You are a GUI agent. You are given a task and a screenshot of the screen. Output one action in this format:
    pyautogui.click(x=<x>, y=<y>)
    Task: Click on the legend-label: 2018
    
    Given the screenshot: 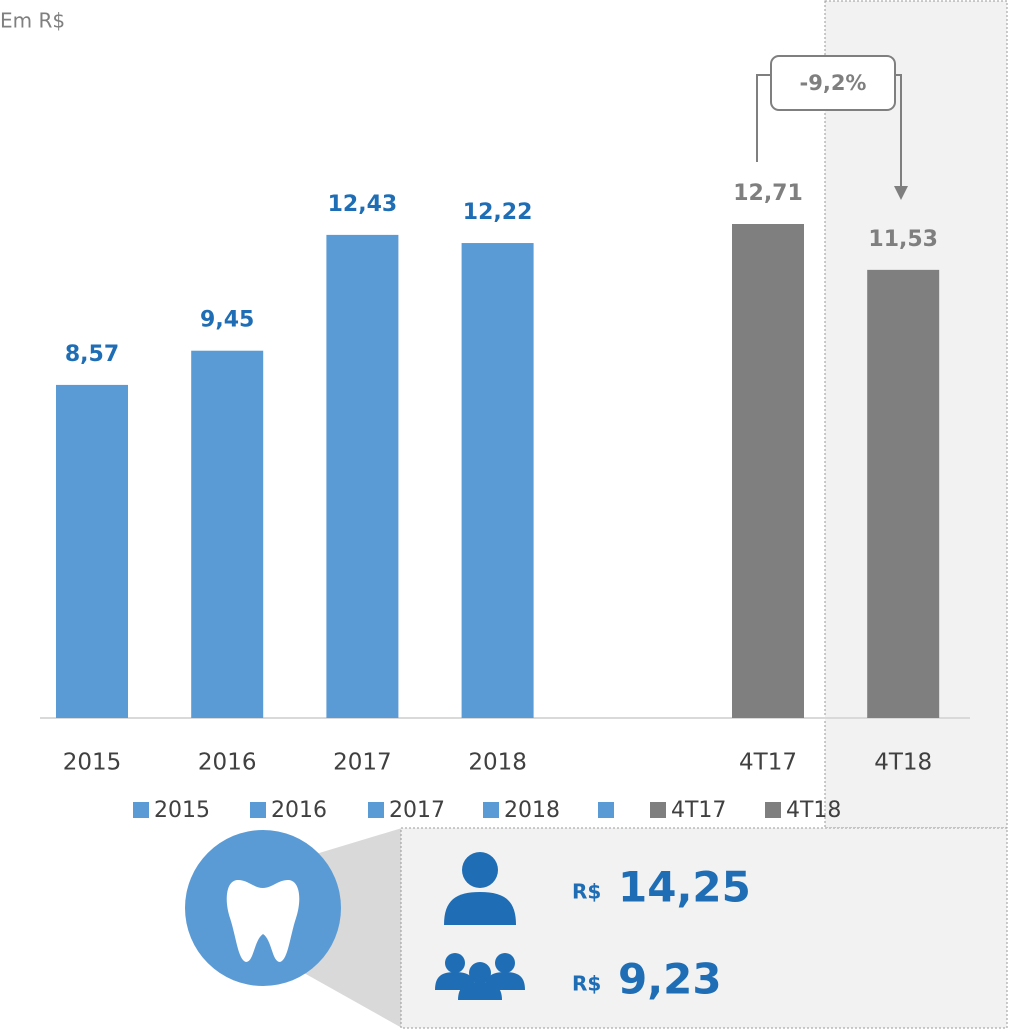 What is the action you would take?
    pyautogui.click(x=532, y=810)
    